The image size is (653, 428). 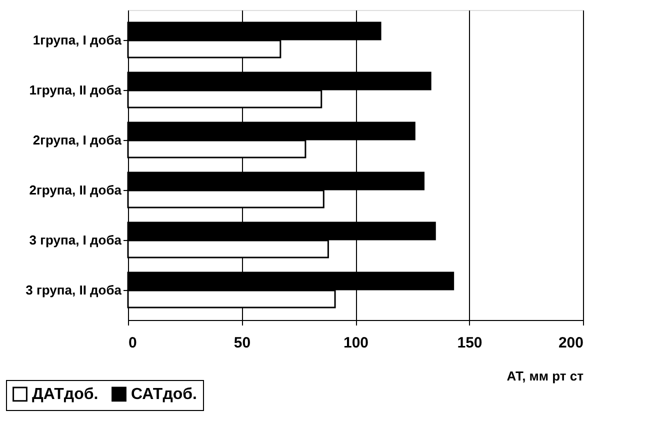 I want to click on y-tick-label: 3 група, I доба, so click(x=75, y=240).